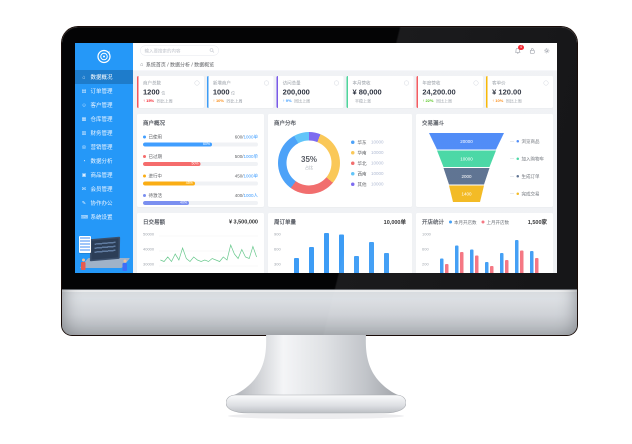 The image size is (632, 444). I want to click on notification-icon: 4, so click(519, 49).